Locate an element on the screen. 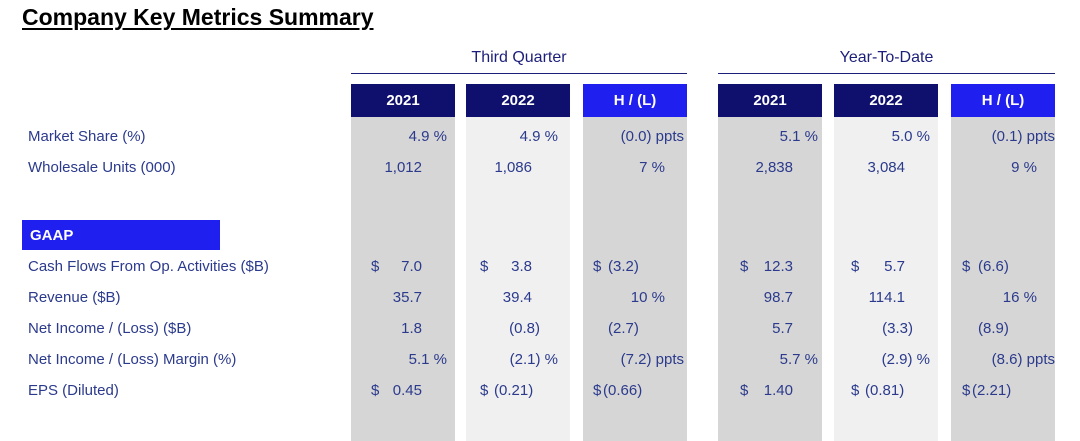 Image resolution: width=1080 pixels, height=441 pixels. table-cell: (0.81) is located at coordinates (885, 390).